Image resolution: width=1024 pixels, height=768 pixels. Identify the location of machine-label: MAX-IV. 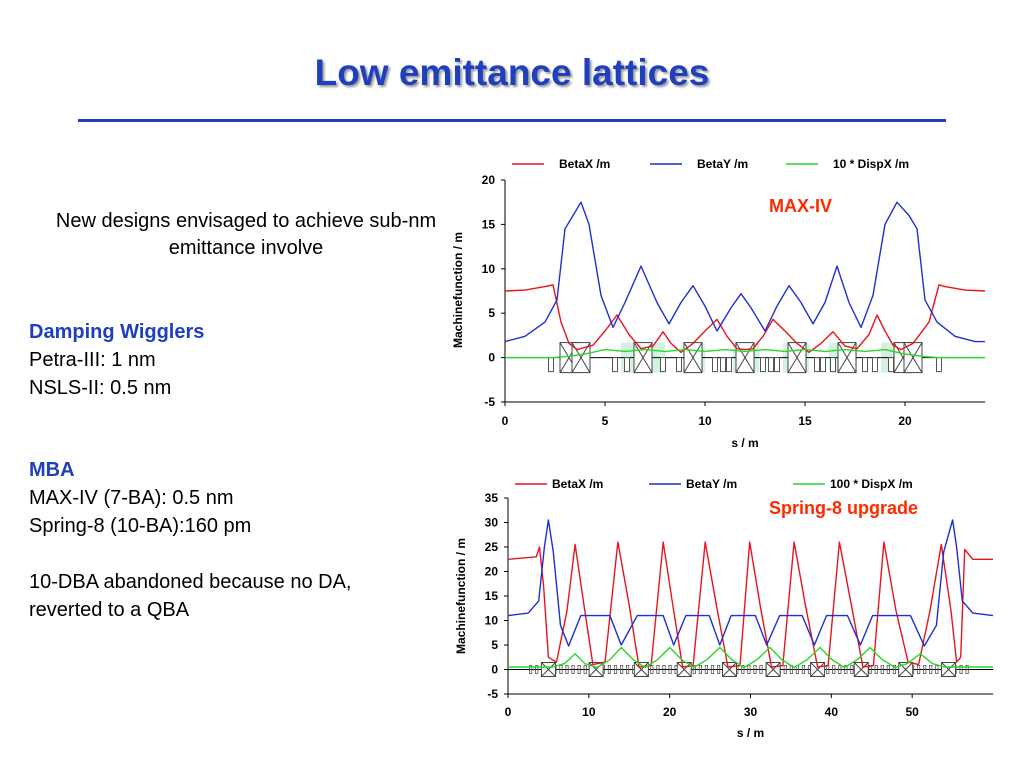
(800, 206).